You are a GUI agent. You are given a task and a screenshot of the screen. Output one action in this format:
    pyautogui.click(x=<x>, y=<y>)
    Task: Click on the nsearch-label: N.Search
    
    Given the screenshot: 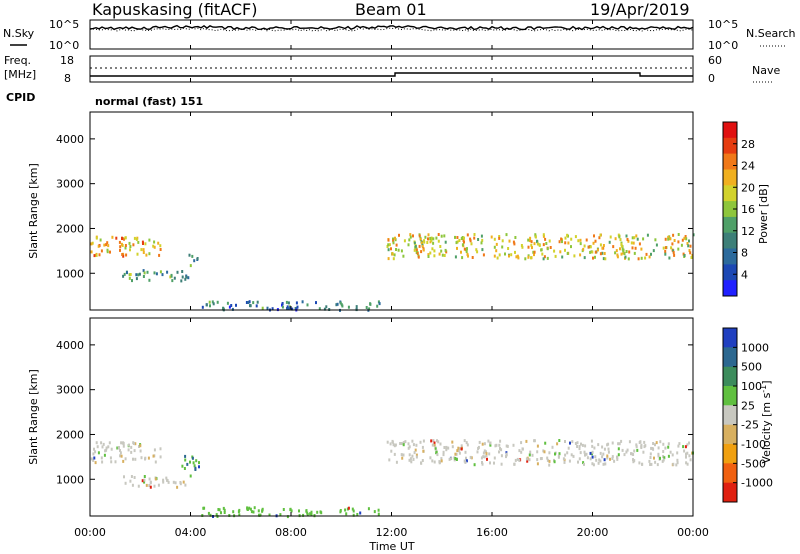 What is the action you would take?
    pyautogui.click(x=771, y=33)
    